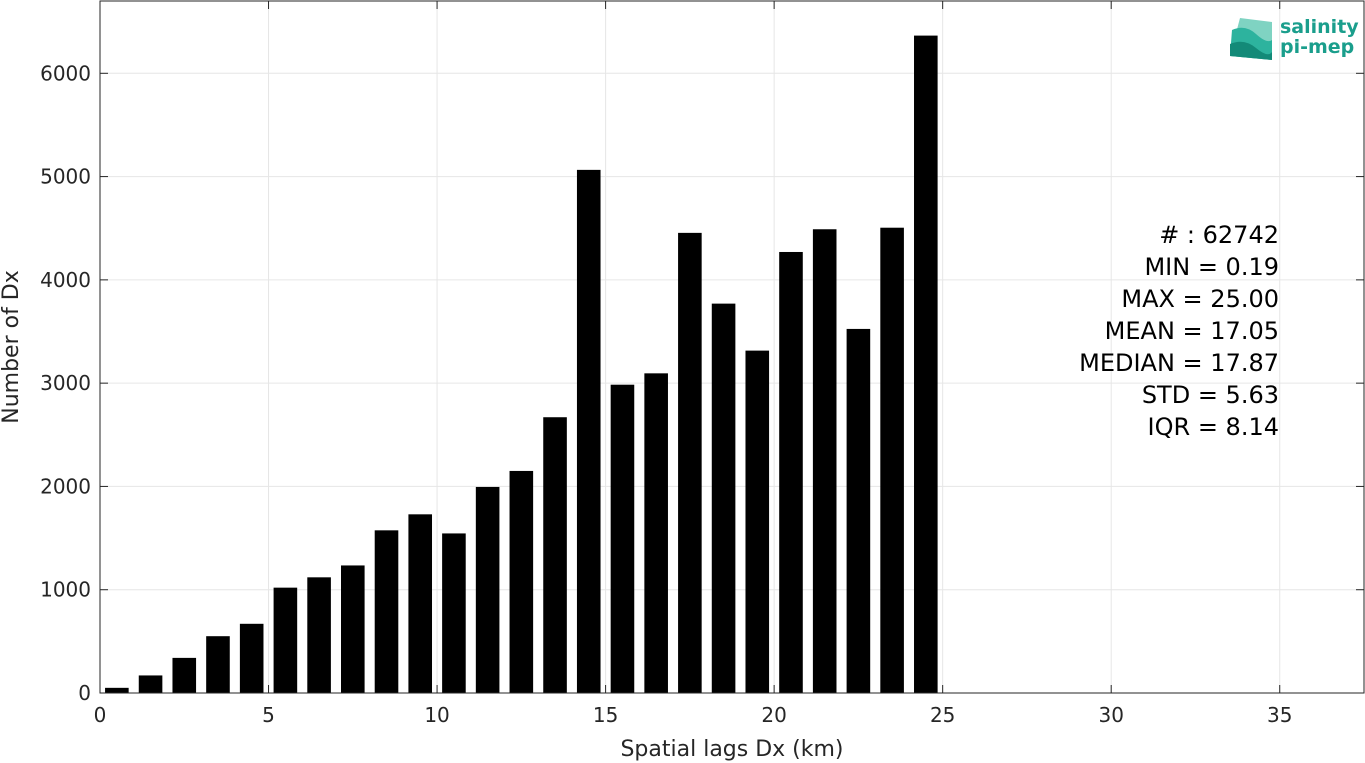 The height and width of the screenshot is (763, 1365). I want to click on y-tick-label: 4000, so click(65, 280).